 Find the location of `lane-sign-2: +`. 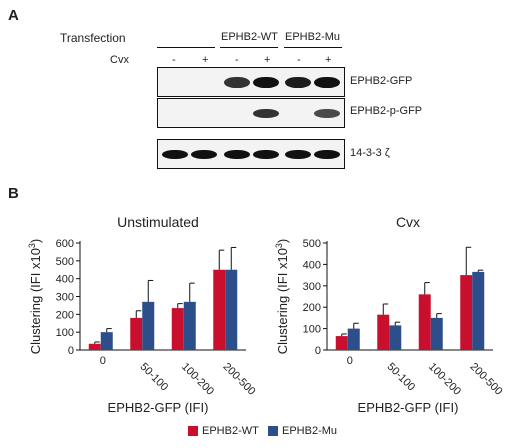

lane-sign-2: + is located at coordinates (205, 60).